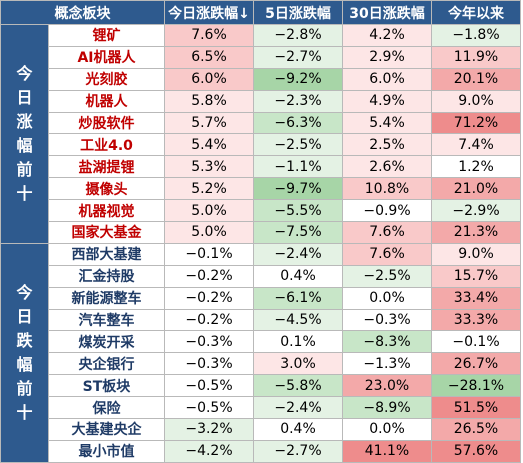  Describe the element at coordinates (298, 320) in the screenshot. I see `5day-change-cell: −4.5%` at that location.